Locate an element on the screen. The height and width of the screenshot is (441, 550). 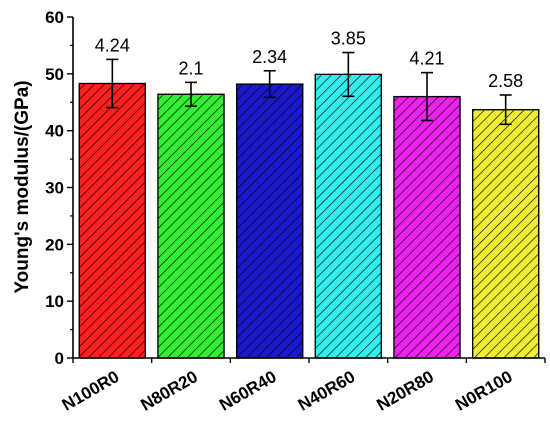
y-tick-label: 50 is located at coordinates (54, 74).